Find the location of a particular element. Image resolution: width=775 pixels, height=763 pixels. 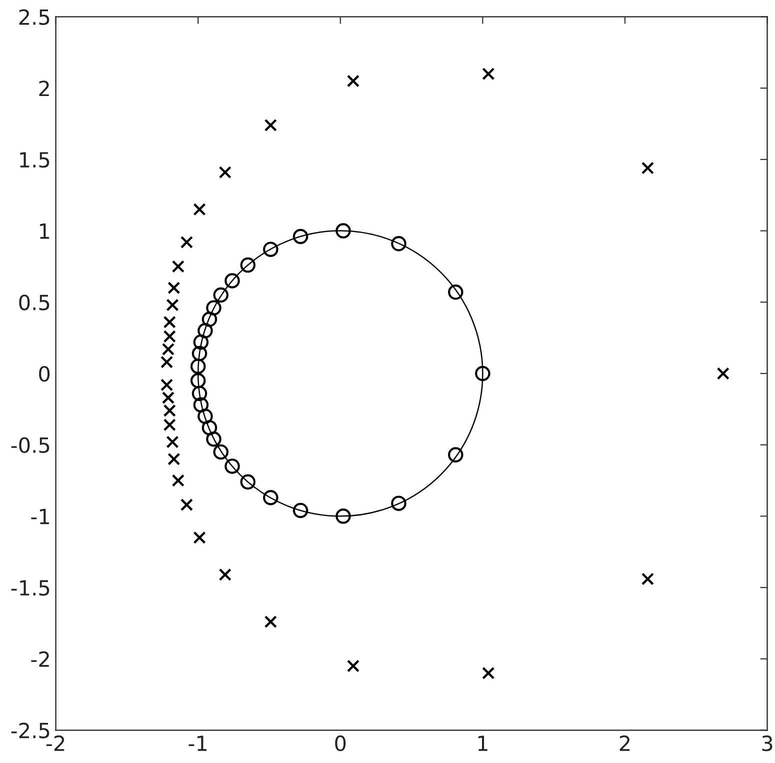

y-tick-label: 2.5 is located at coordinates (34, 17).